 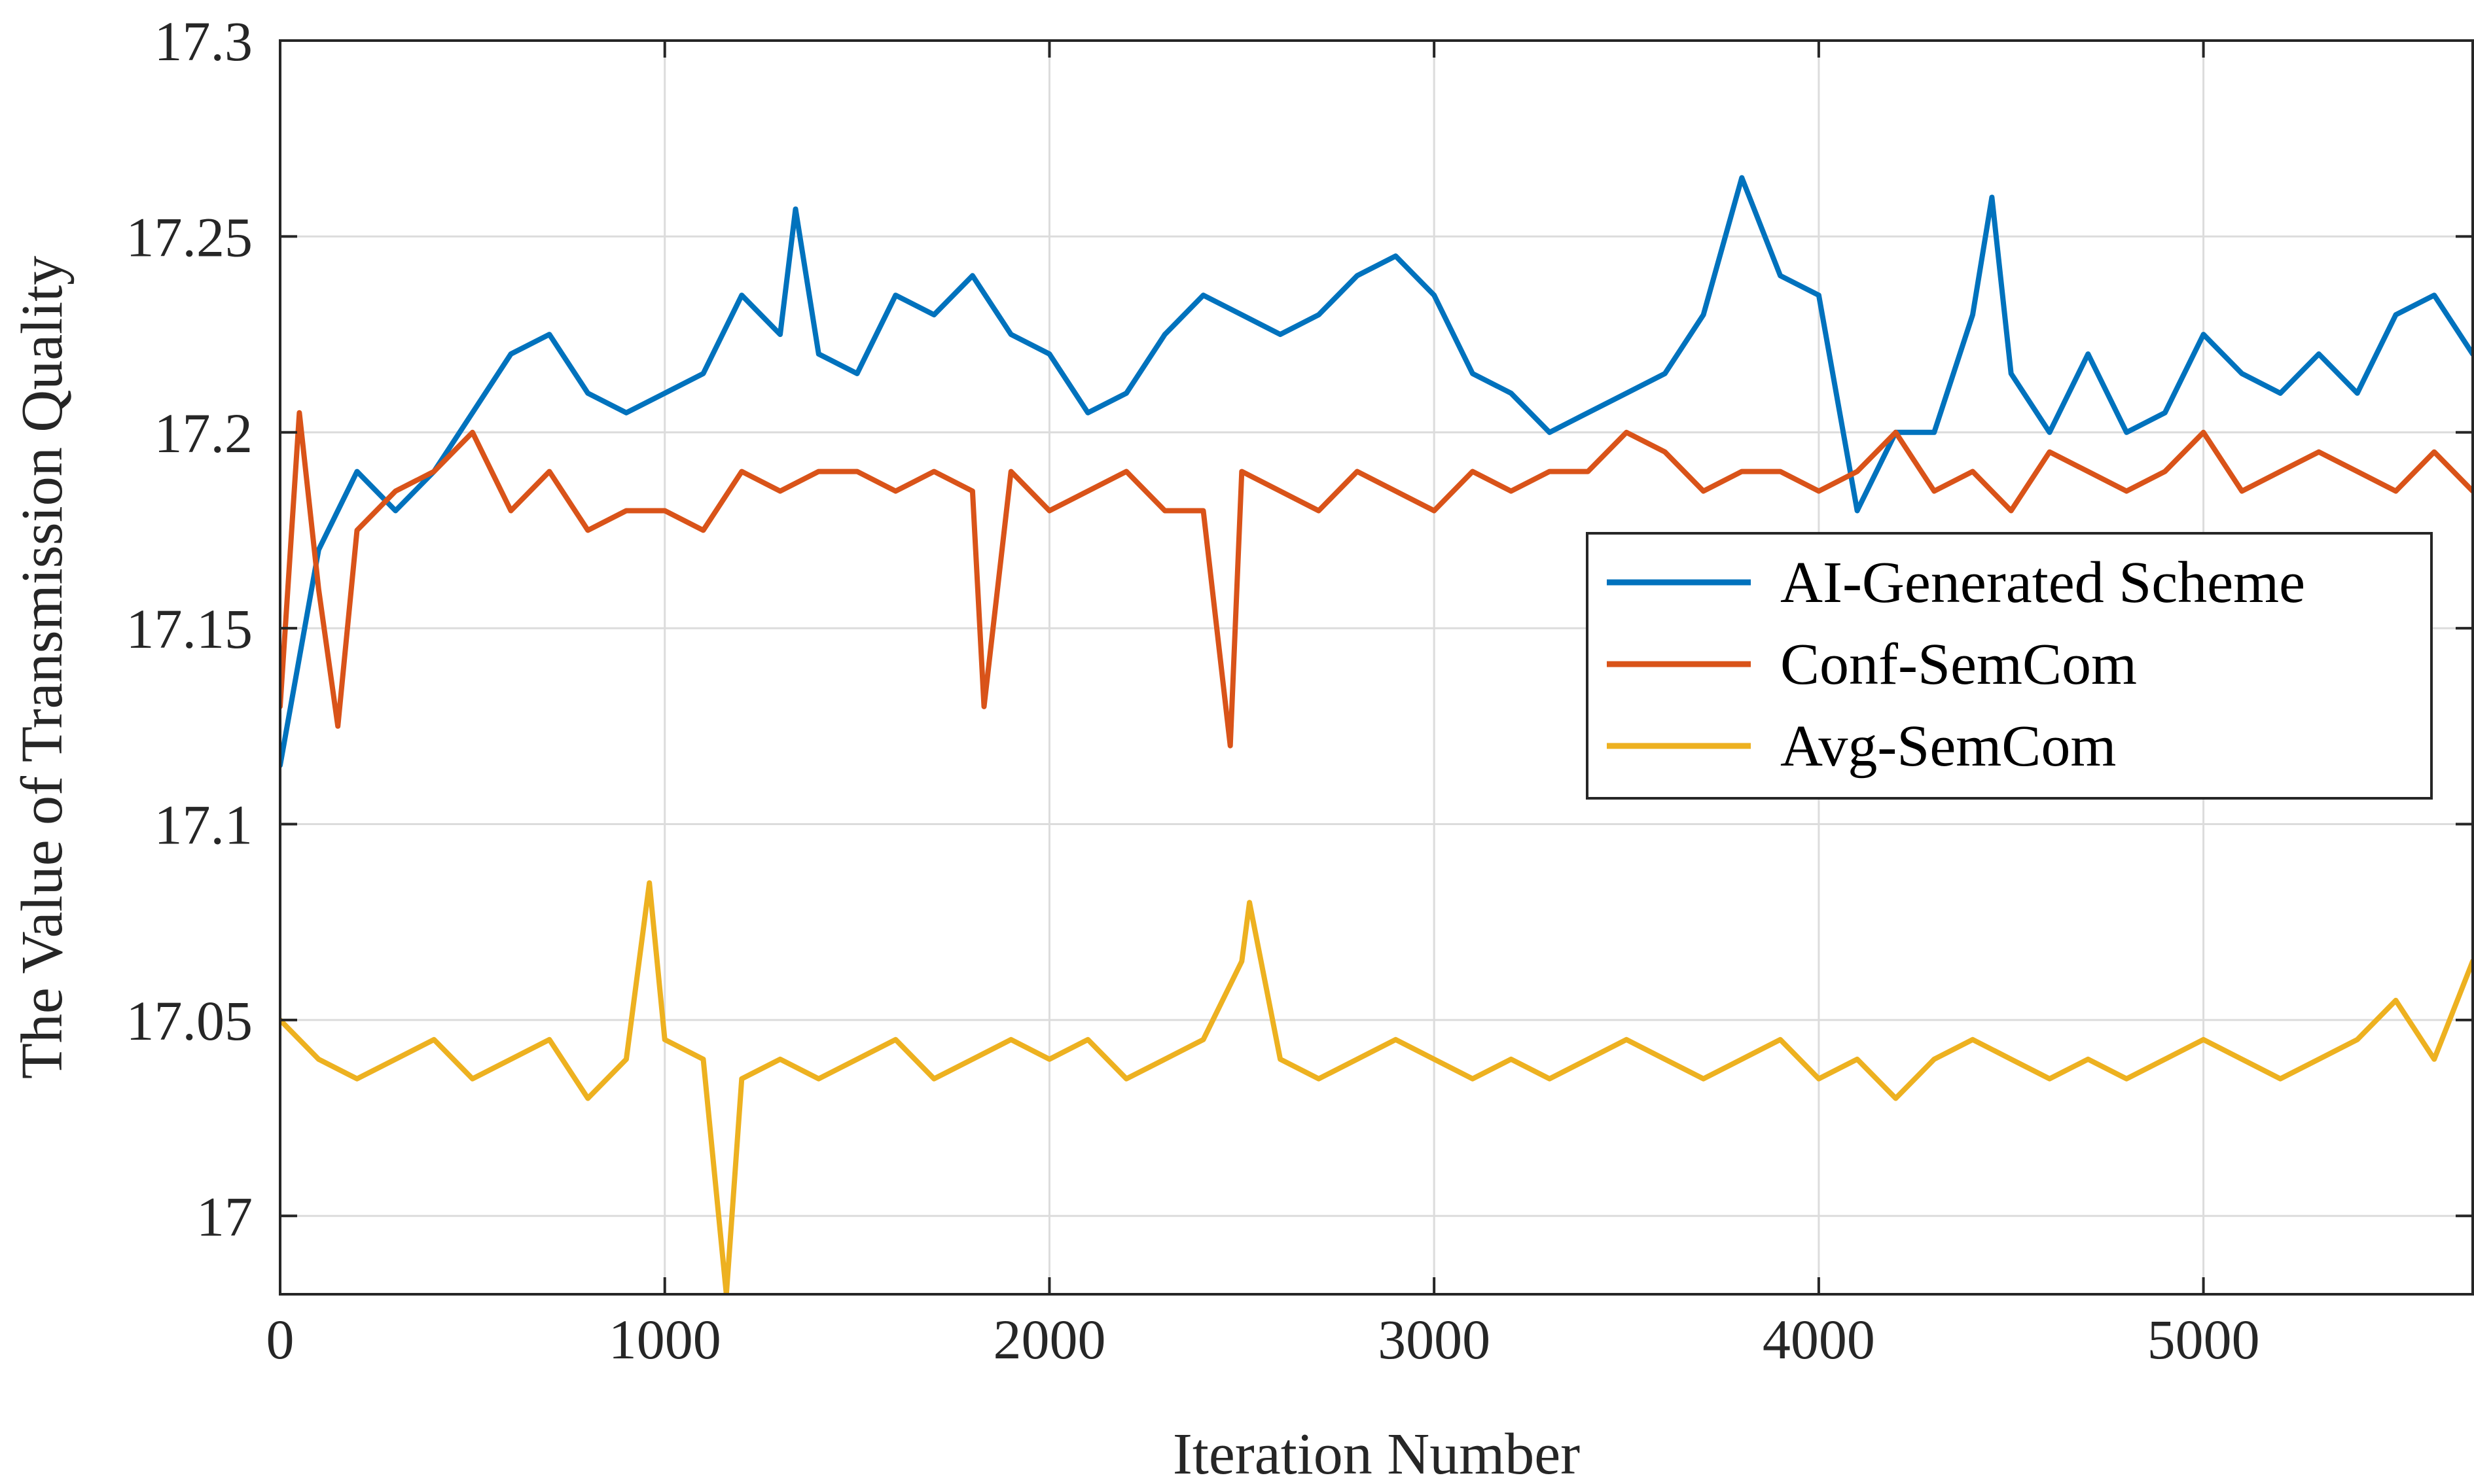 I want to click on y-tick-label: 17, so click(x=224, y=1217).